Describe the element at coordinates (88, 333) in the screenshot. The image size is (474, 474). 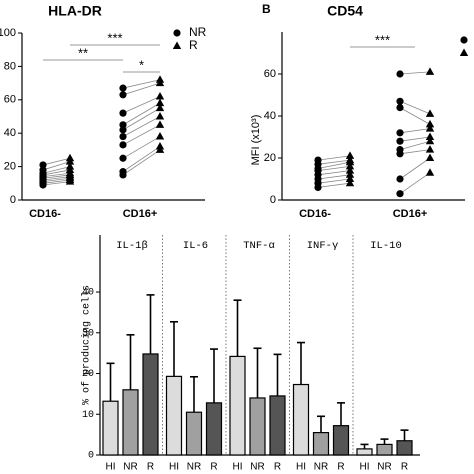
I see `y-tick-label: 30` at that location.